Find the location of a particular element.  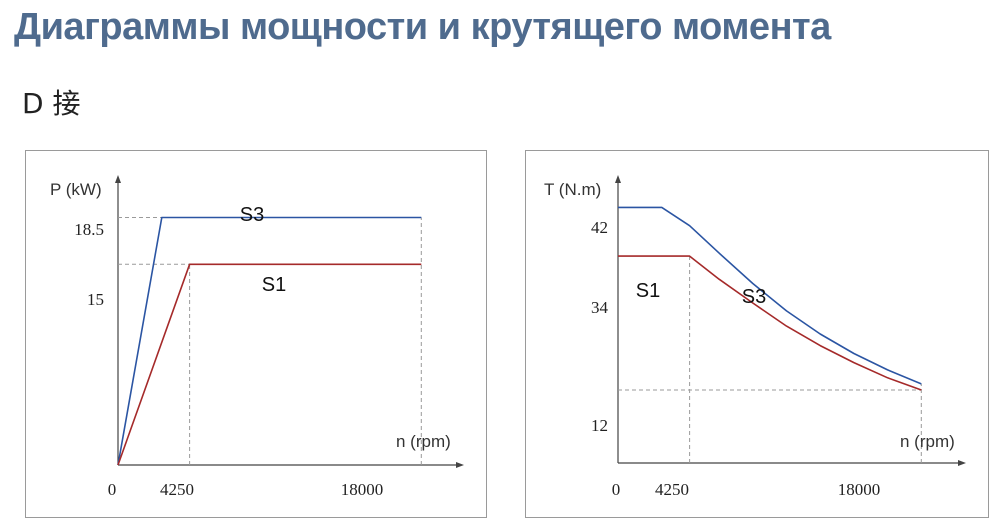

power-x-tick-18000: 18000 is located at coordinates (362, 489).